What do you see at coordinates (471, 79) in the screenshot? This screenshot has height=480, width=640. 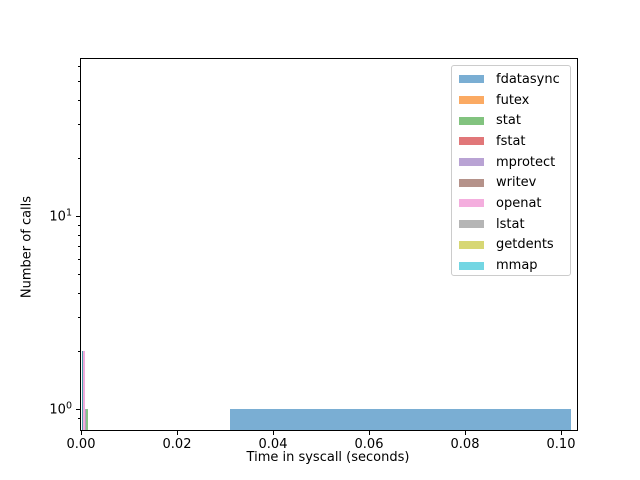 I see `legend-swatch-fdatasync` at bounding box center [471, 79].